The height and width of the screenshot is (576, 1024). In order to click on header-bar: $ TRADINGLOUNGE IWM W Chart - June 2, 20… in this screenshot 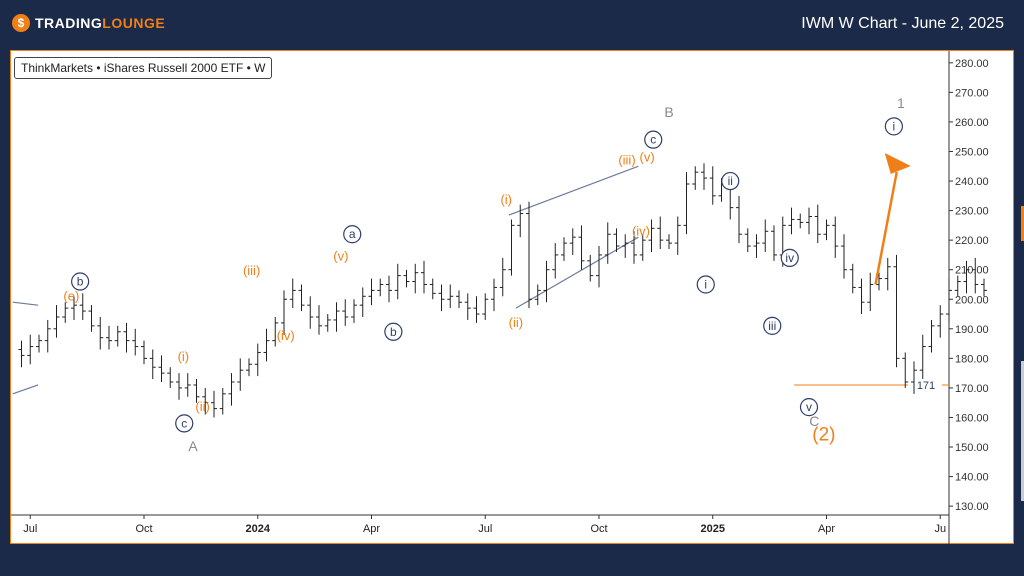, I will do `click(512, 25)`.